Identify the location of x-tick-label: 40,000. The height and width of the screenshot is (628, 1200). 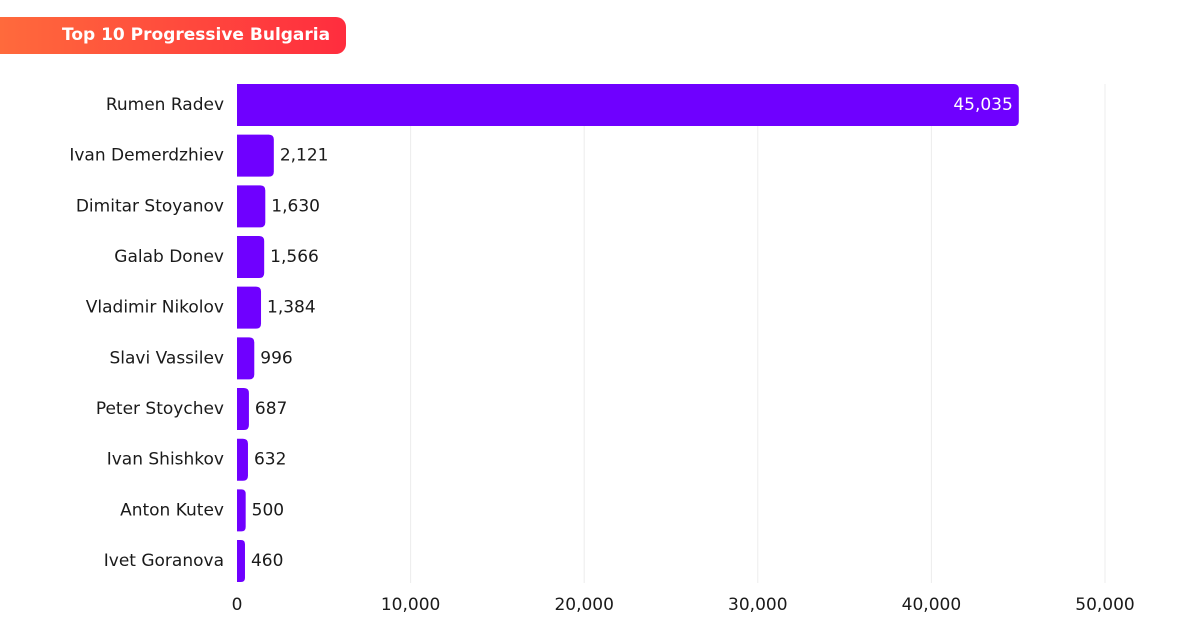
(931, 605).